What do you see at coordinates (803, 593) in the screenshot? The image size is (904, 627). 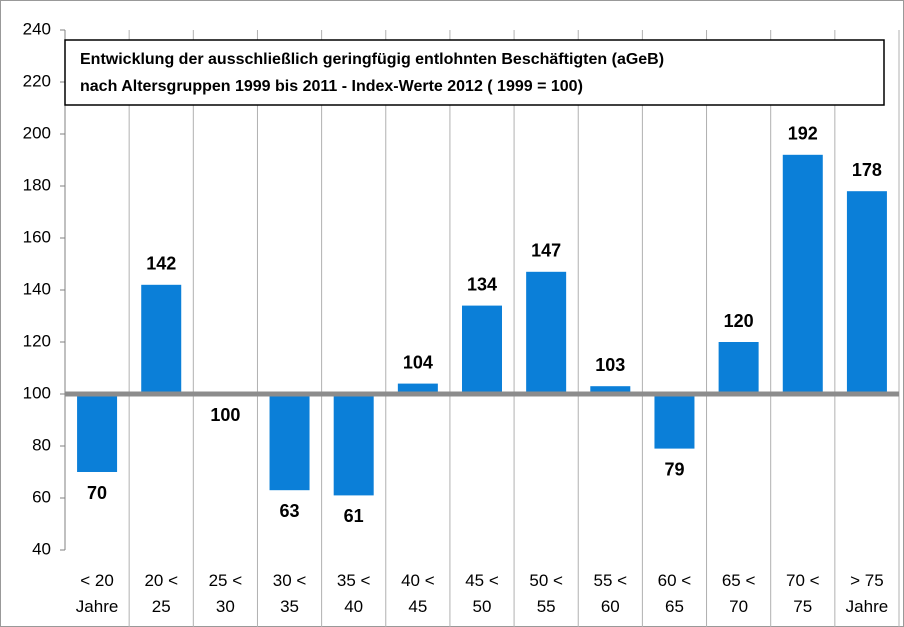 I see `x-tick-label: 70 <75` at bounding box center [803, 593].